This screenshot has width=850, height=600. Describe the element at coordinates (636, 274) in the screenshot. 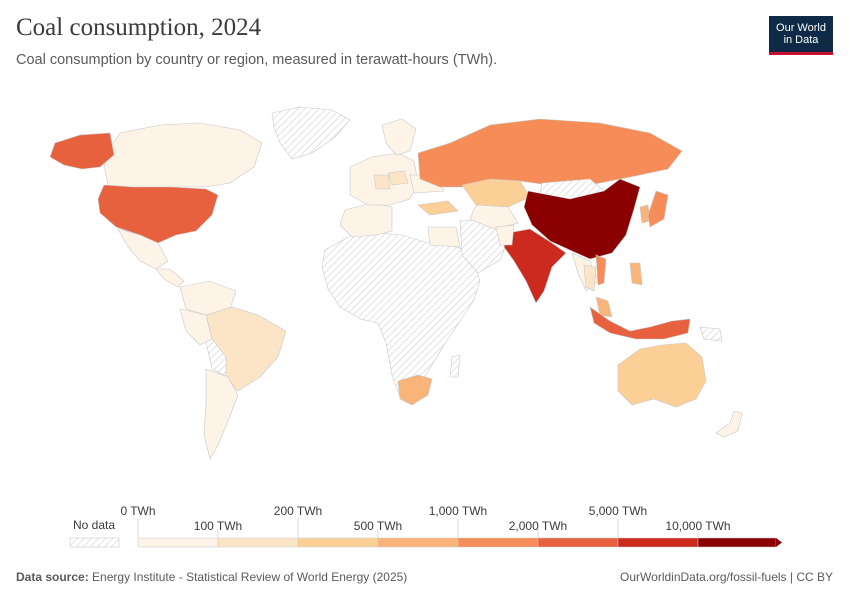

I see `philippines-shape` at that location.